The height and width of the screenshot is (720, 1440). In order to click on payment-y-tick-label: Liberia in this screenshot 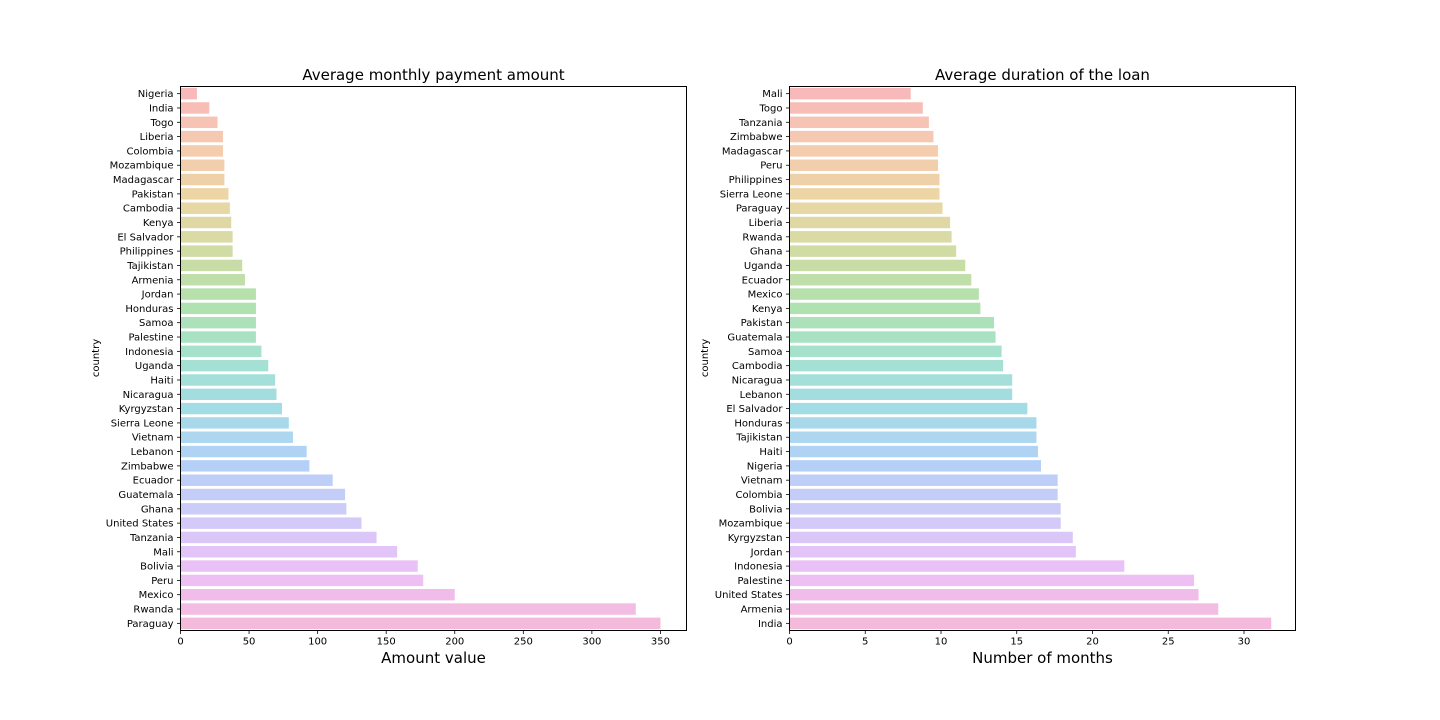, I will do `click(157, 137)`.